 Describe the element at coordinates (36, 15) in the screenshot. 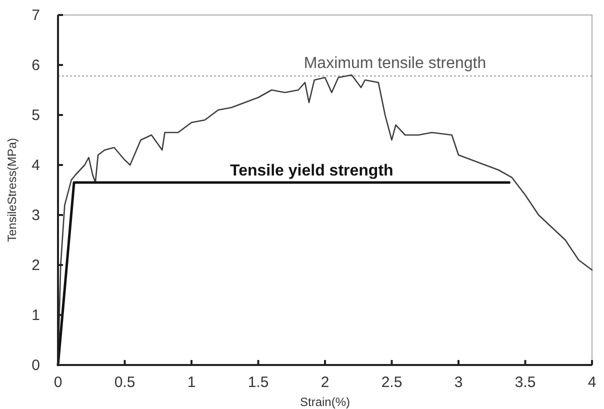

I see `y-tick-label: 7` at that location.